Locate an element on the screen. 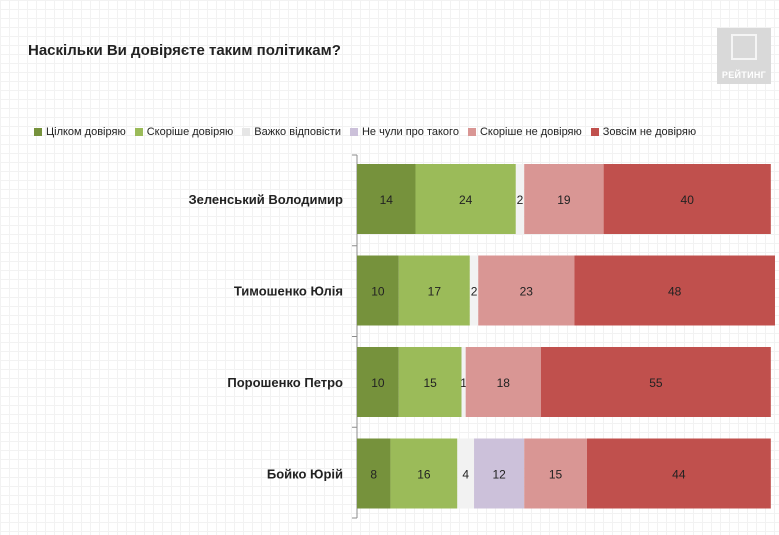 The height and width of the screenshot is (535, 779). rating-logo: РЕЙТИНГ is located at coordinates (744, 56).